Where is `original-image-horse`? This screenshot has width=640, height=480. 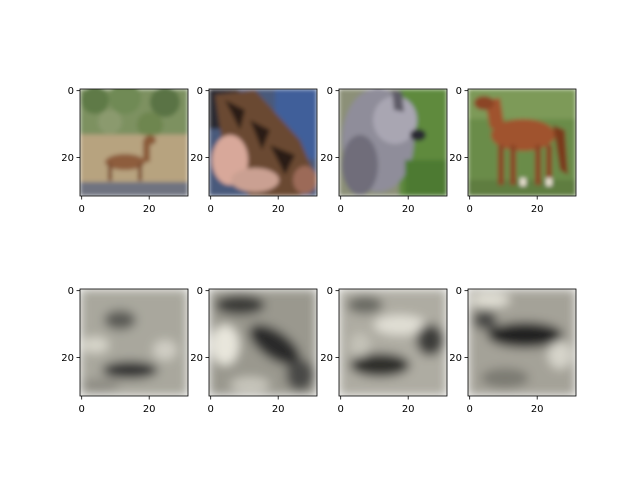
original-image-horse is located at coordinates (522, 142).